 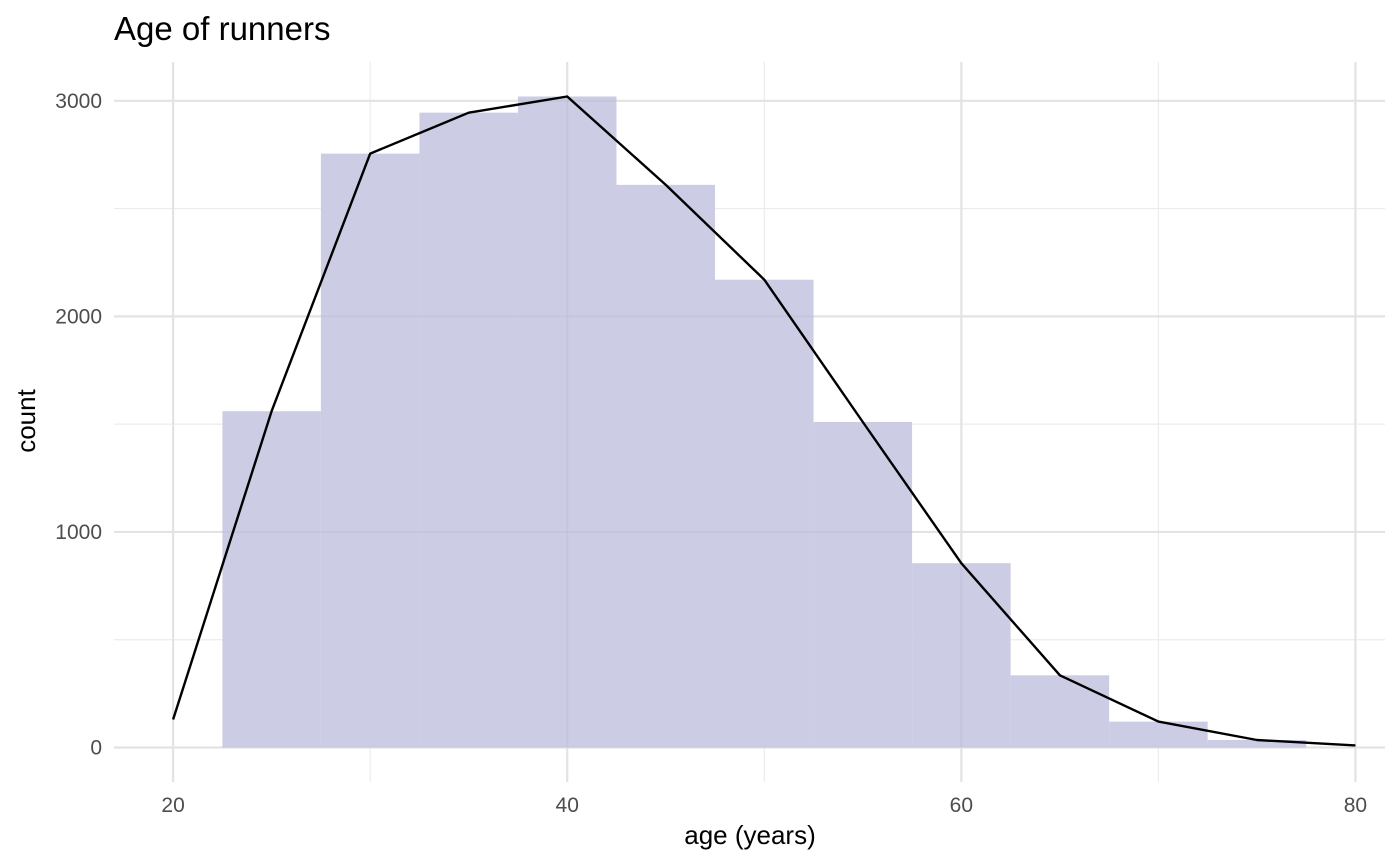 What do you see at coordinates (78, 532) in the screenshot?
I see `y-tick-label-1000: 1000` at bounding box center [78, 532].